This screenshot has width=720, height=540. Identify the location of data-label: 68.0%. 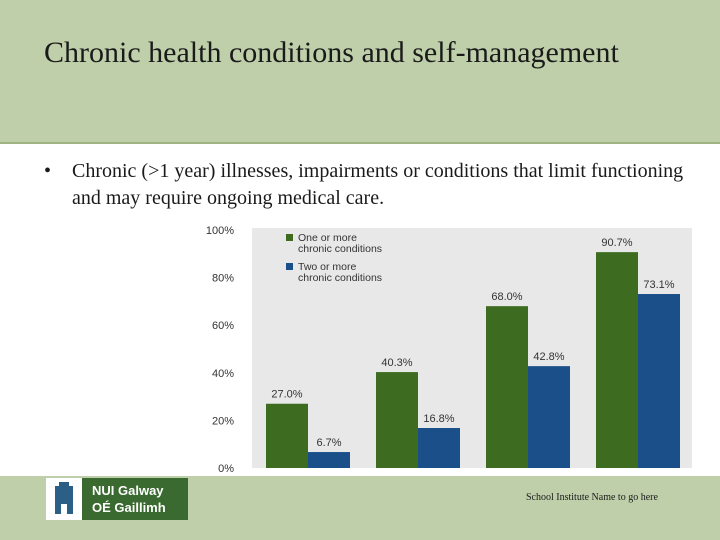
(506, 297).